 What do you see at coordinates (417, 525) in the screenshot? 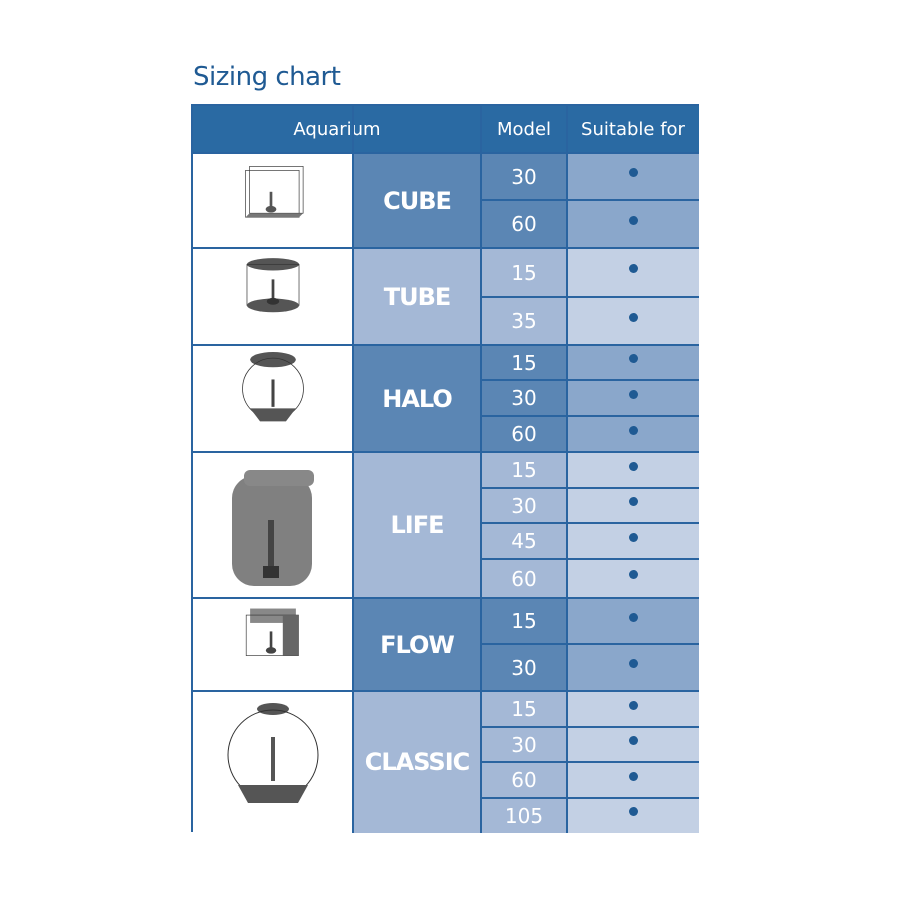
I see `aquarium-name: LIFE` at bounding box center [417, 525].